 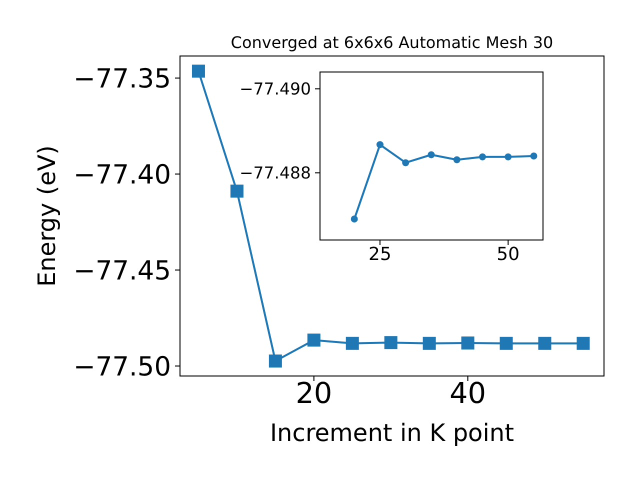 I want to click on y-tick-label: −77.490, so click(x=275, y=89).